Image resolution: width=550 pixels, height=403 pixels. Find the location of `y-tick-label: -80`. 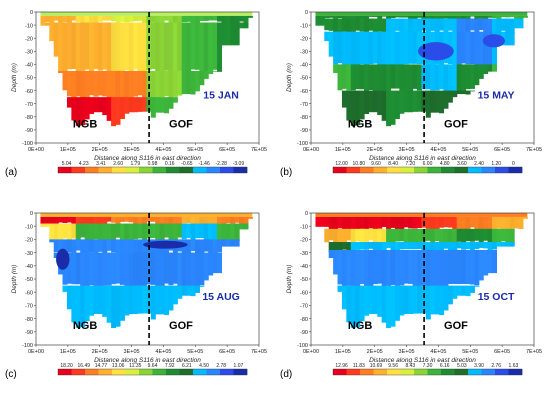

y-tick-label: -80 is located at coordinates (29, 118).